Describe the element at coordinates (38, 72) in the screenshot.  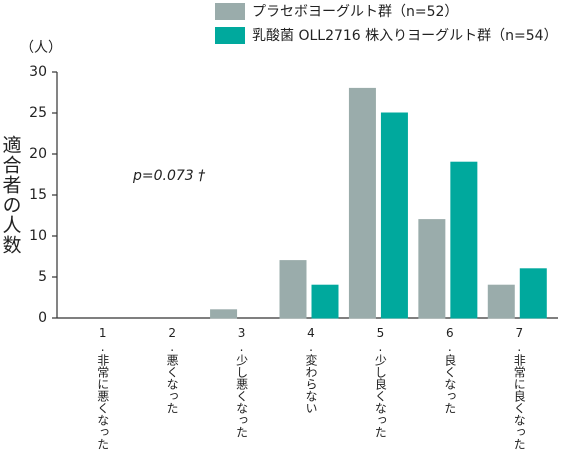
I see `y-tick-label: 30` at that location.